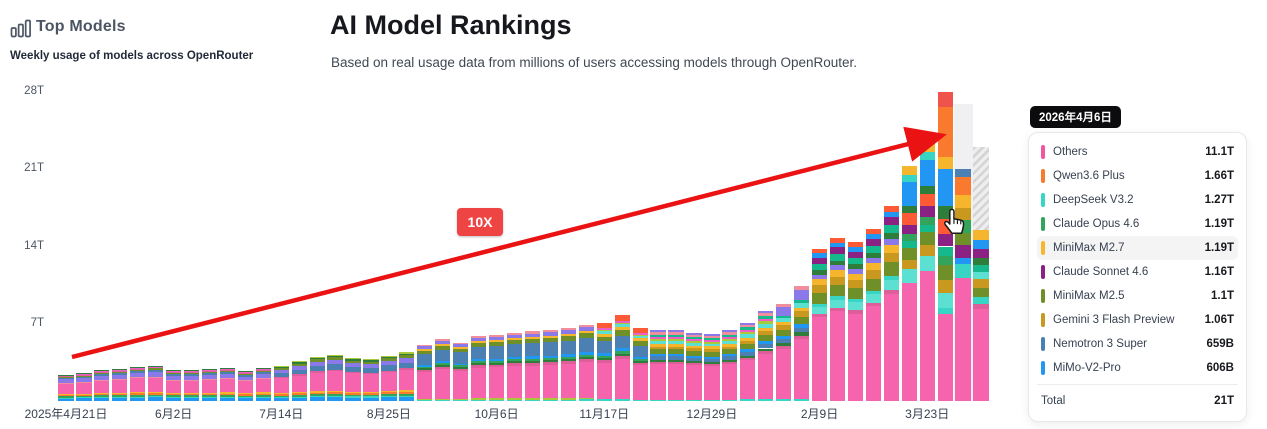 The image size is (1267, 429). What do you see at coordinates (658, 345) in the screenshot?
I see `bar-segment-amber` at bounding box center [658, 345].